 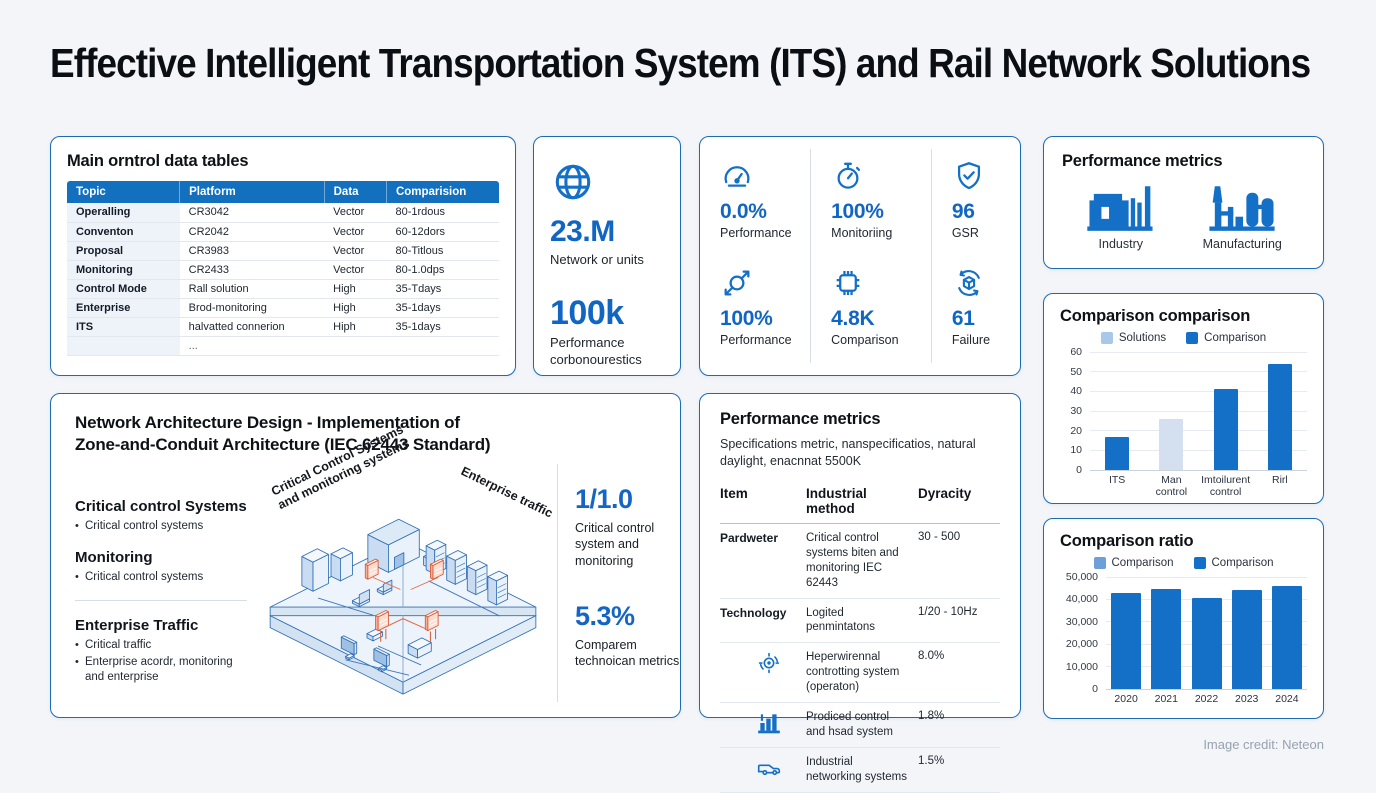 I want to click on x-tick-label: 2020, so click(x=1126, y=699).